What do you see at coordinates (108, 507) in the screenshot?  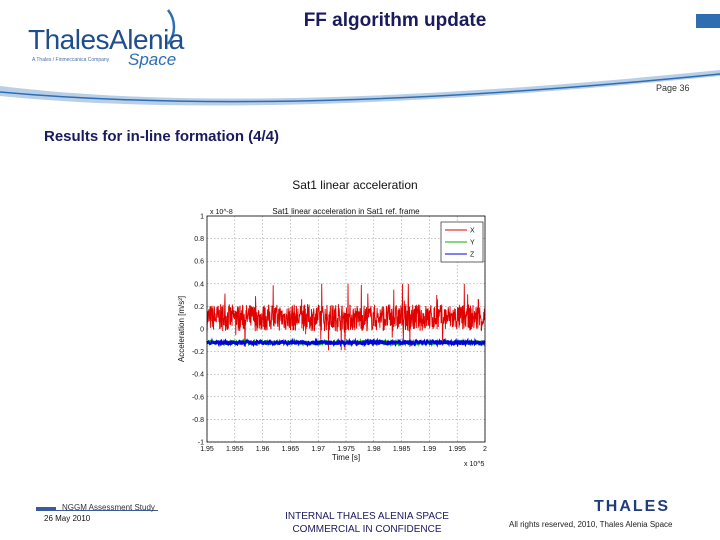 I see `footer-study: NGGM Assessment Study` at bounding box center [108, 507].